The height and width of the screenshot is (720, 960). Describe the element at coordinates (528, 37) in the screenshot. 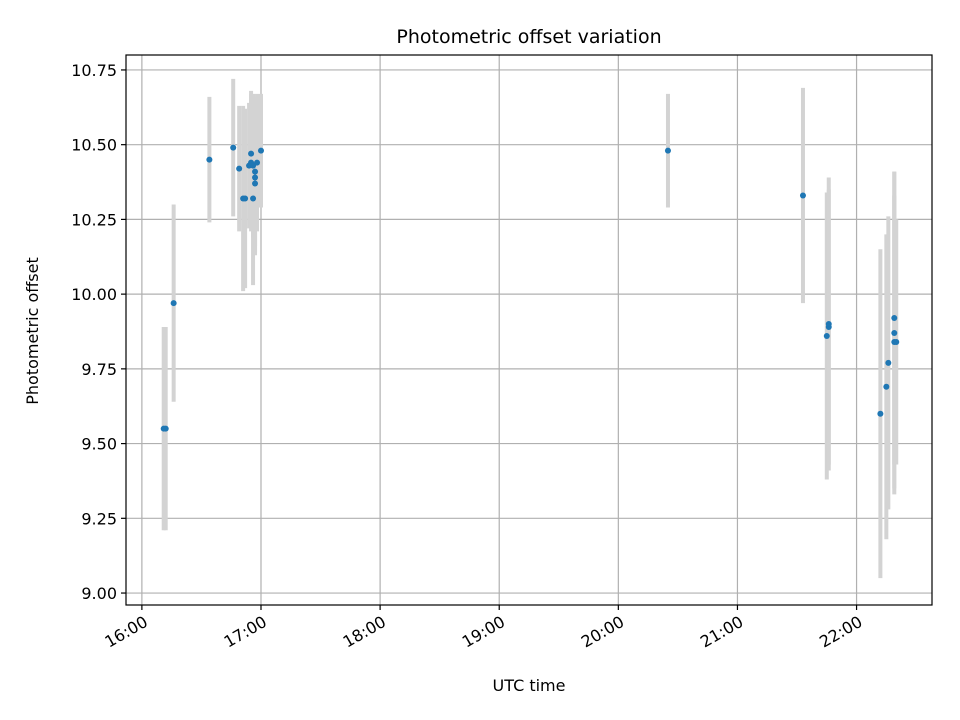

I see `chart-title: Photometric offset variation` at that location.